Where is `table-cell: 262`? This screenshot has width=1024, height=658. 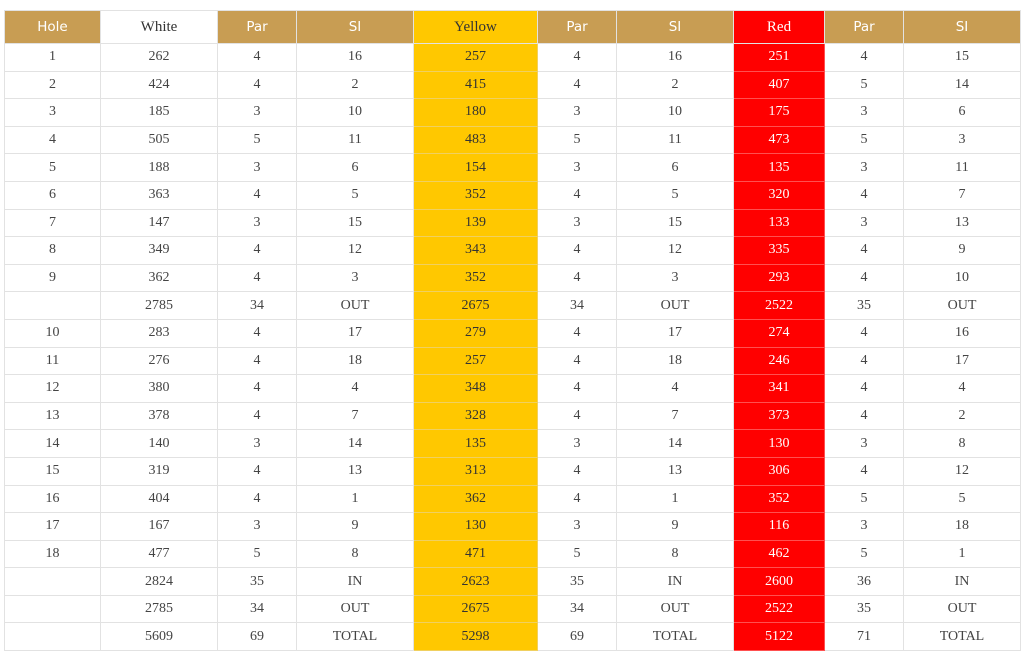 table-cell: 262 is located at coordinates (159, 57).